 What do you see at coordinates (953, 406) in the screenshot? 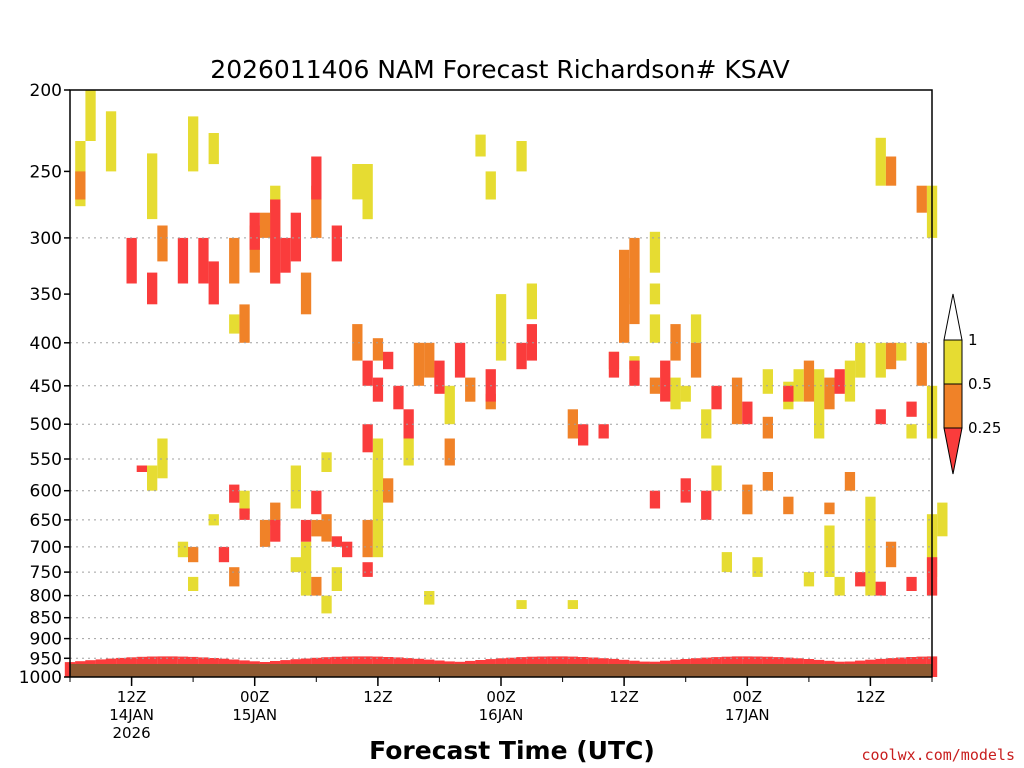
I see `legend-swatch-0.25-0.5` at bounding box center [953, 406].